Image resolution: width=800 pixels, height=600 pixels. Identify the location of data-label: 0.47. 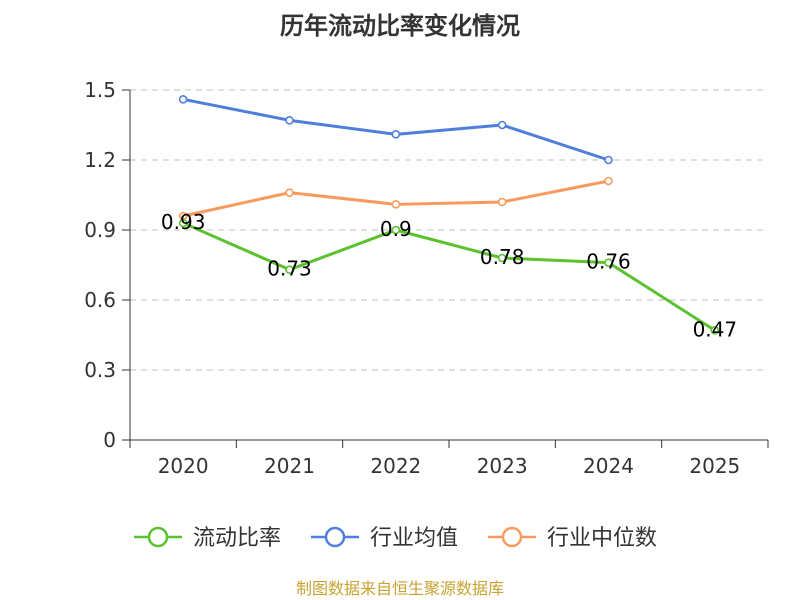
(715, 329).